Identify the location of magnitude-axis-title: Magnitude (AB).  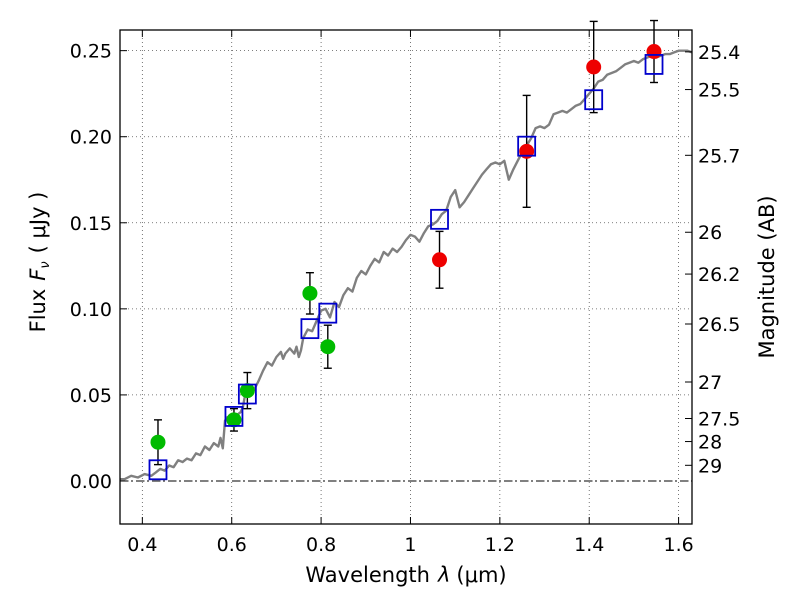
(767, 276).